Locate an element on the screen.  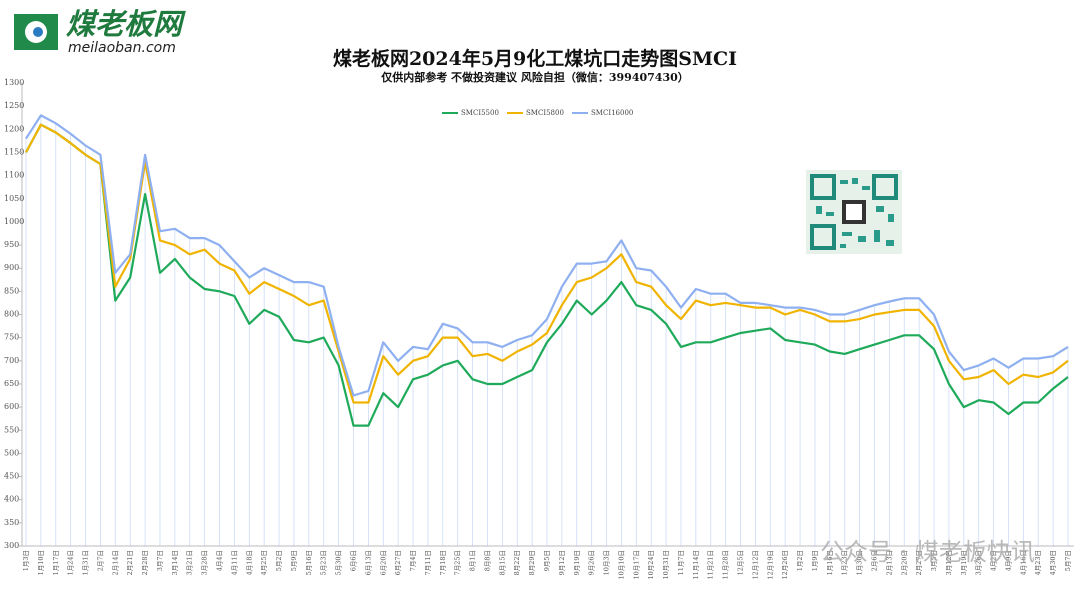
x-tick-label: 11月21日 is located at coordinates (711, 565).